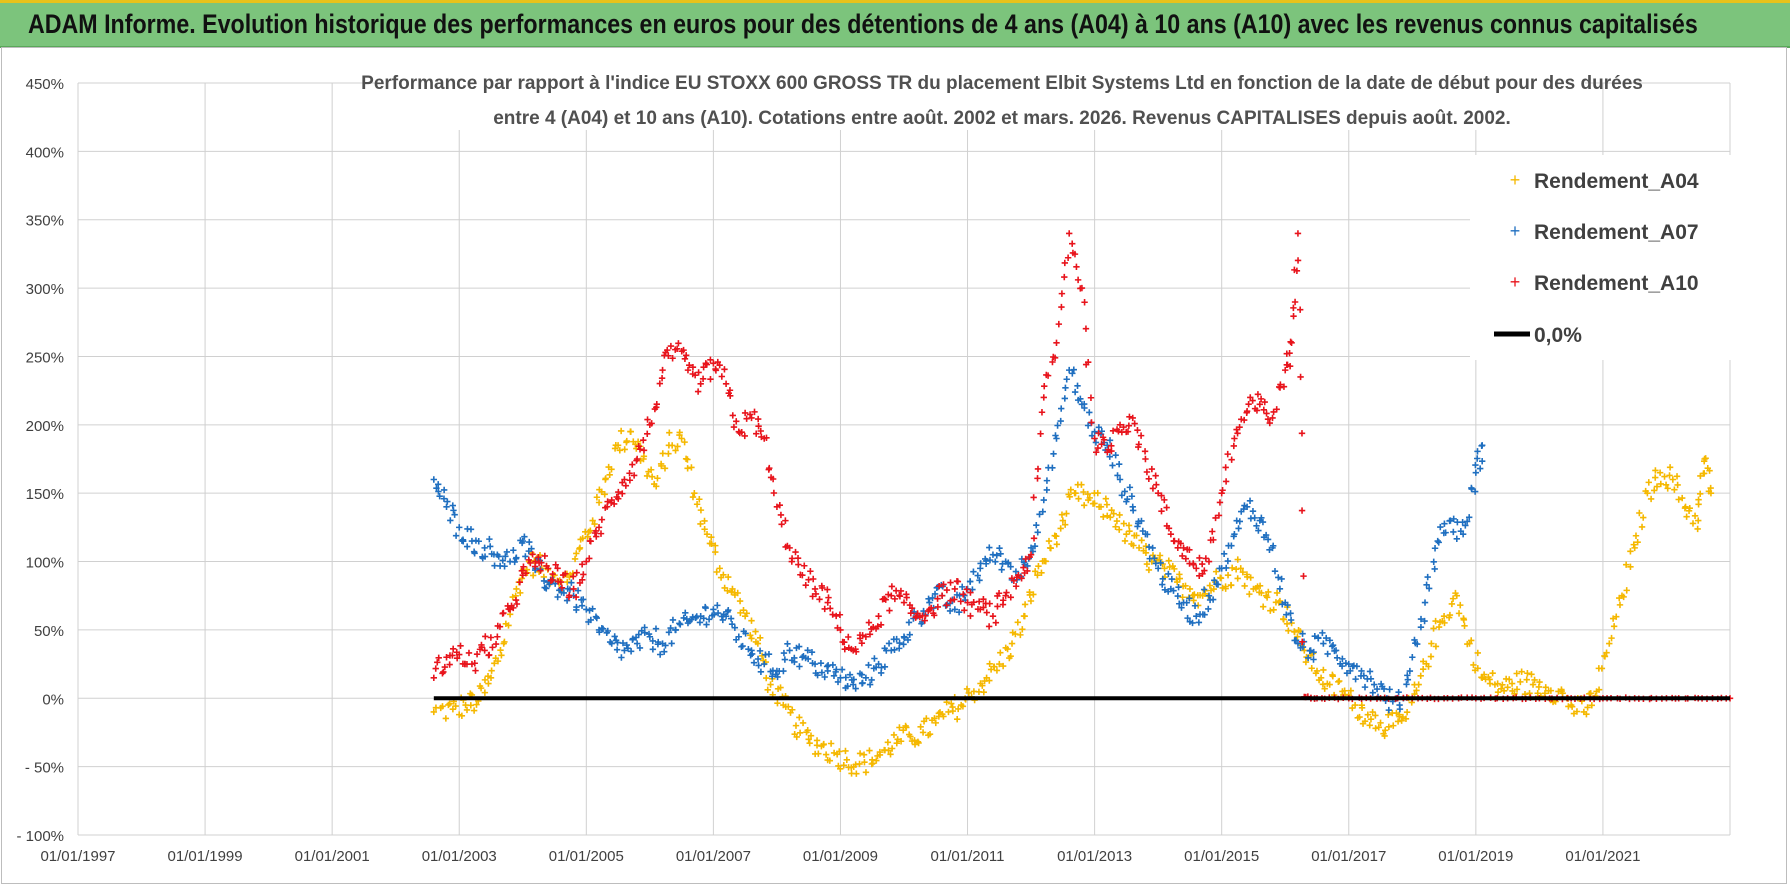 This screenshot has height=886, width=1790. What do you see at coordinates (1558, 335) in the screenshot?
I see `legend-label-zero: 0,0%` at bounding box center [1558, 335].